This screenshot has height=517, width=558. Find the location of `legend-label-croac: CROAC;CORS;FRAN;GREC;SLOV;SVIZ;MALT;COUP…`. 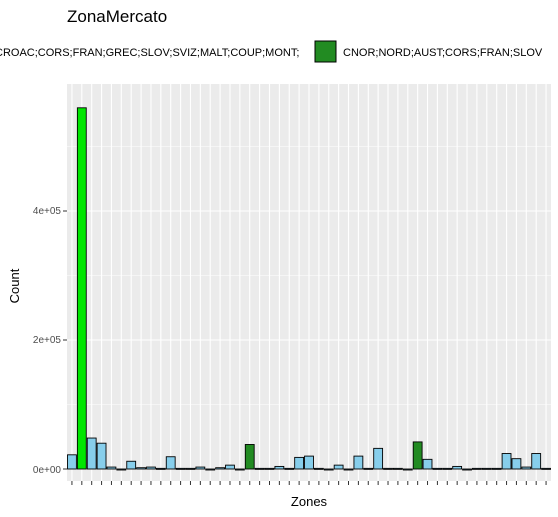

legend-label-croac: CROAC;CORS;FRAN;GREC;SLOV;SVIZ;MALT;COUP… is located at coordinates (149, 53).